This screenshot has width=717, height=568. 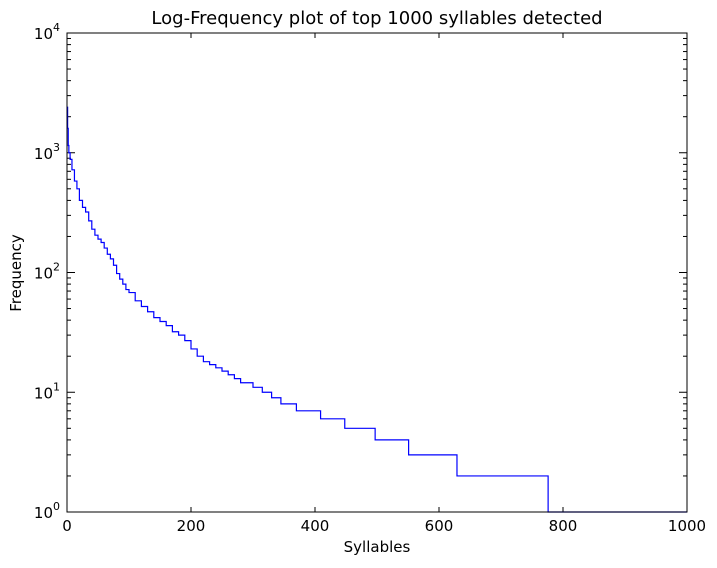 What do you see at coordinates (56, 506) in the screenshot?
I see `y-tick-exponent: 0` at bounding box center [56, 506].